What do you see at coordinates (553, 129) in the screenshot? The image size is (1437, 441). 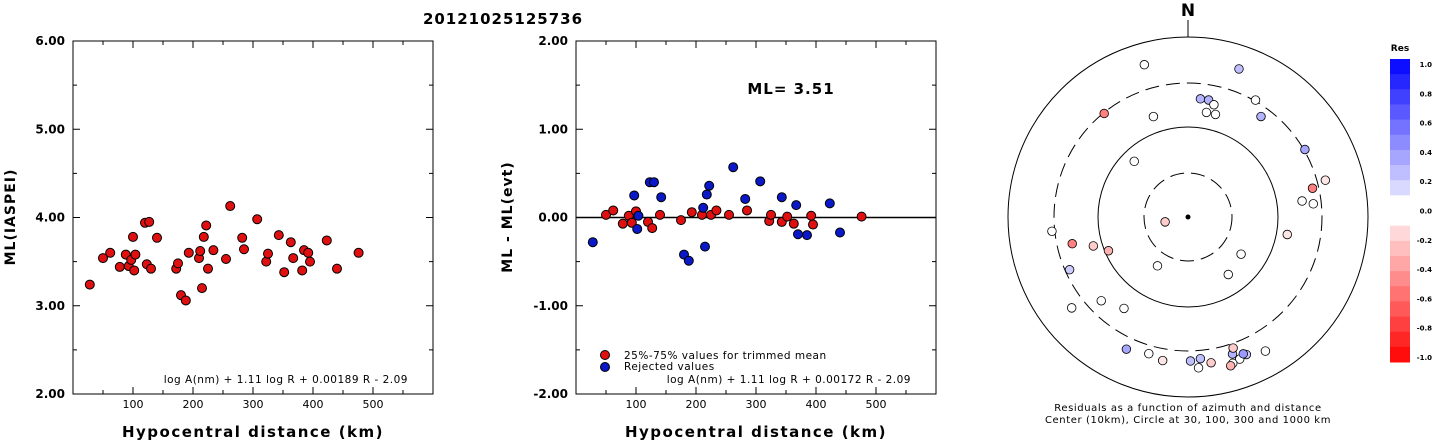 I see `mid-y-tick-label: 1.00` at bounding box center [553, 129].